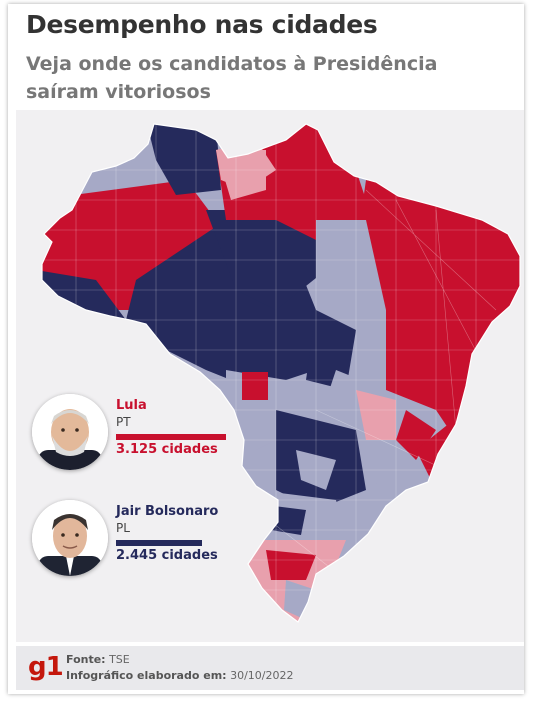 This screenshot has width=533, height=702. Describe the element at coordinates (86, 659) in the screenshot. I see `source-label: Fonte:` at that location.